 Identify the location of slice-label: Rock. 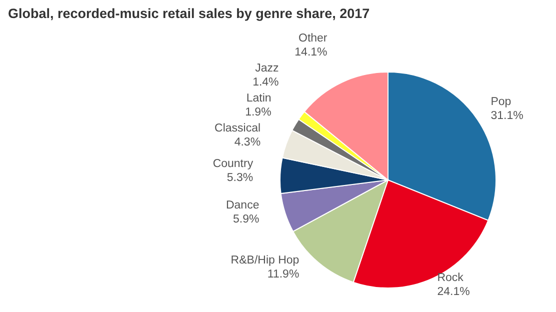
(450, 278).